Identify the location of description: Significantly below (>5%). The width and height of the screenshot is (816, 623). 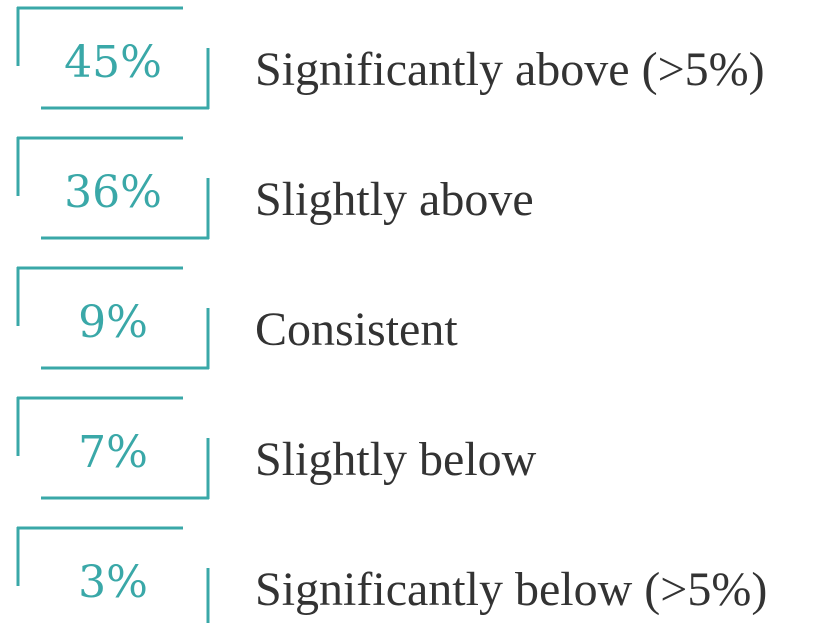
(511, 589).